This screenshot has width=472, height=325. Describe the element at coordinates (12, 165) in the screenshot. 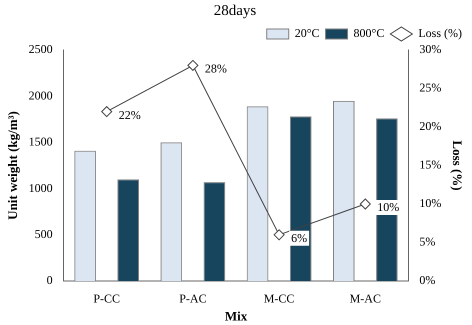

I see `y-axis-title: Unit weight (kg/m³)` at that location.